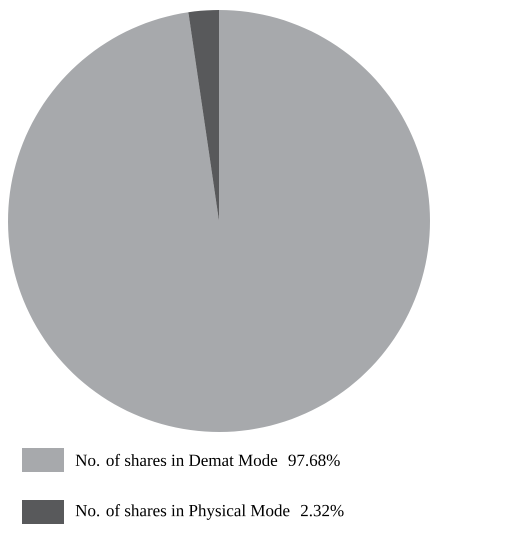  What do you see at coordinates (177, 460) in the screenshot?
I see `legend-label: No. of shares in Demat Mode` at bounding box center [177, 460].